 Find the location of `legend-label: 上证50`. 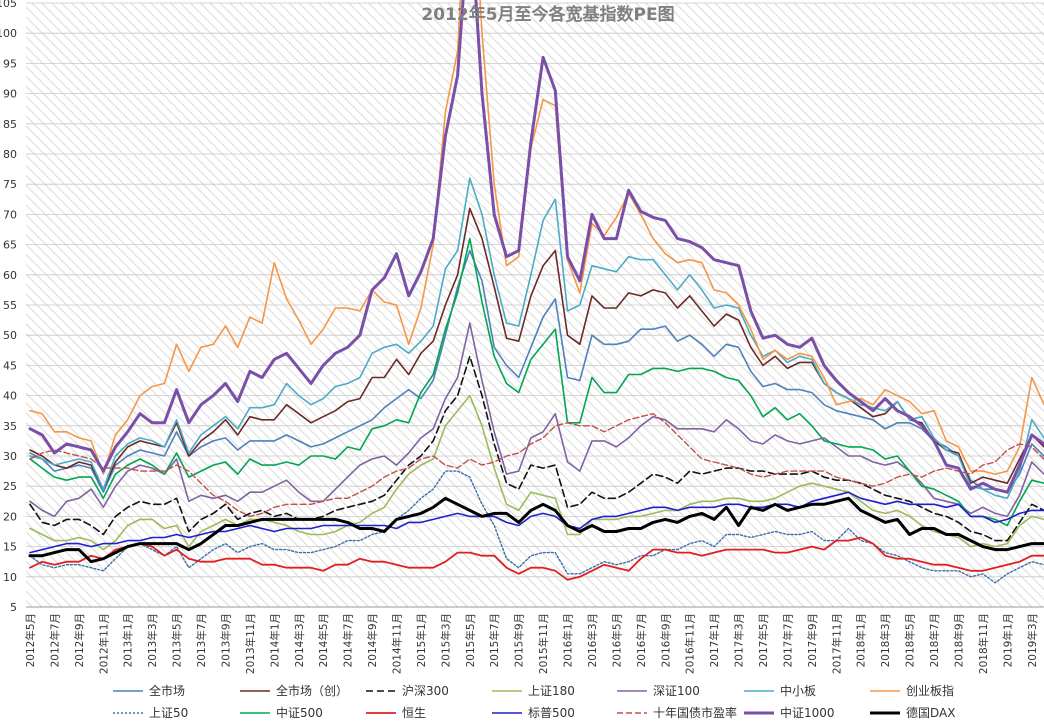

legend-label: 上证50 is located at coordinates (168, 713).